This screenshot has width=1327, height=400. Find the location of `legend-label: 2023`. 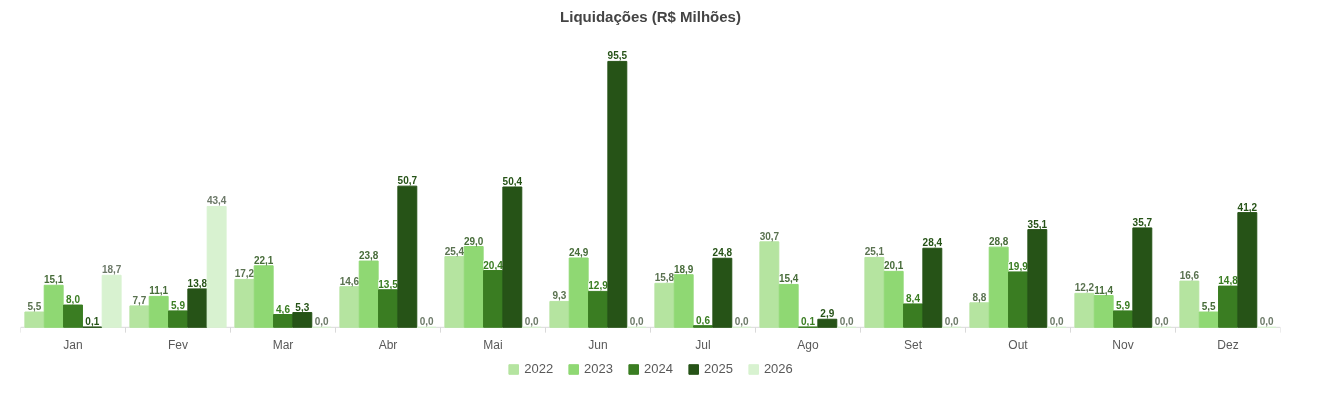

legend-label: 2023 is located at coordinates (599, 368).